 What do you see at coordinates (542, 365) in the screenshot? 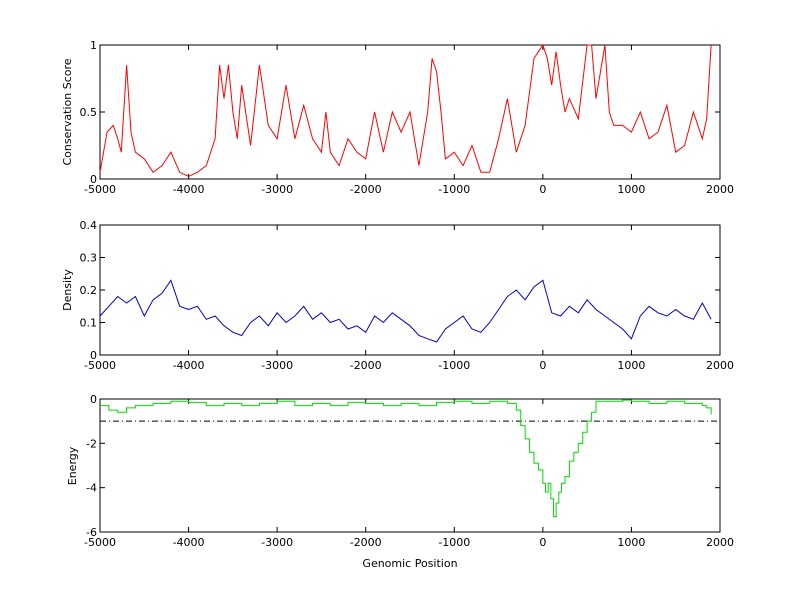
I see `density-x-tick-label: 0` at bounding box center [542, 365].